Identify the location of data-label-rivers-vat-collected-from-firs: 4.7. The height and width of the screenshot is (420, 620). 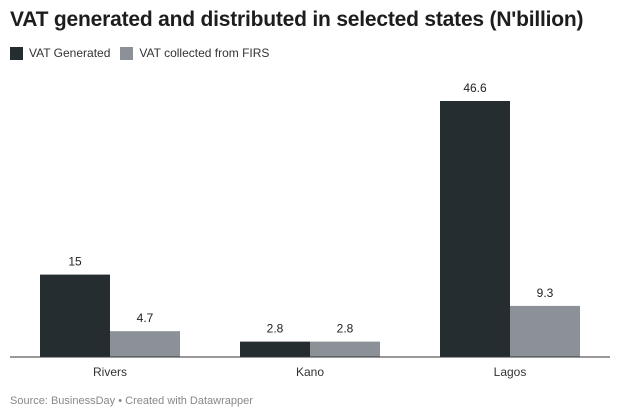
(145, 318).